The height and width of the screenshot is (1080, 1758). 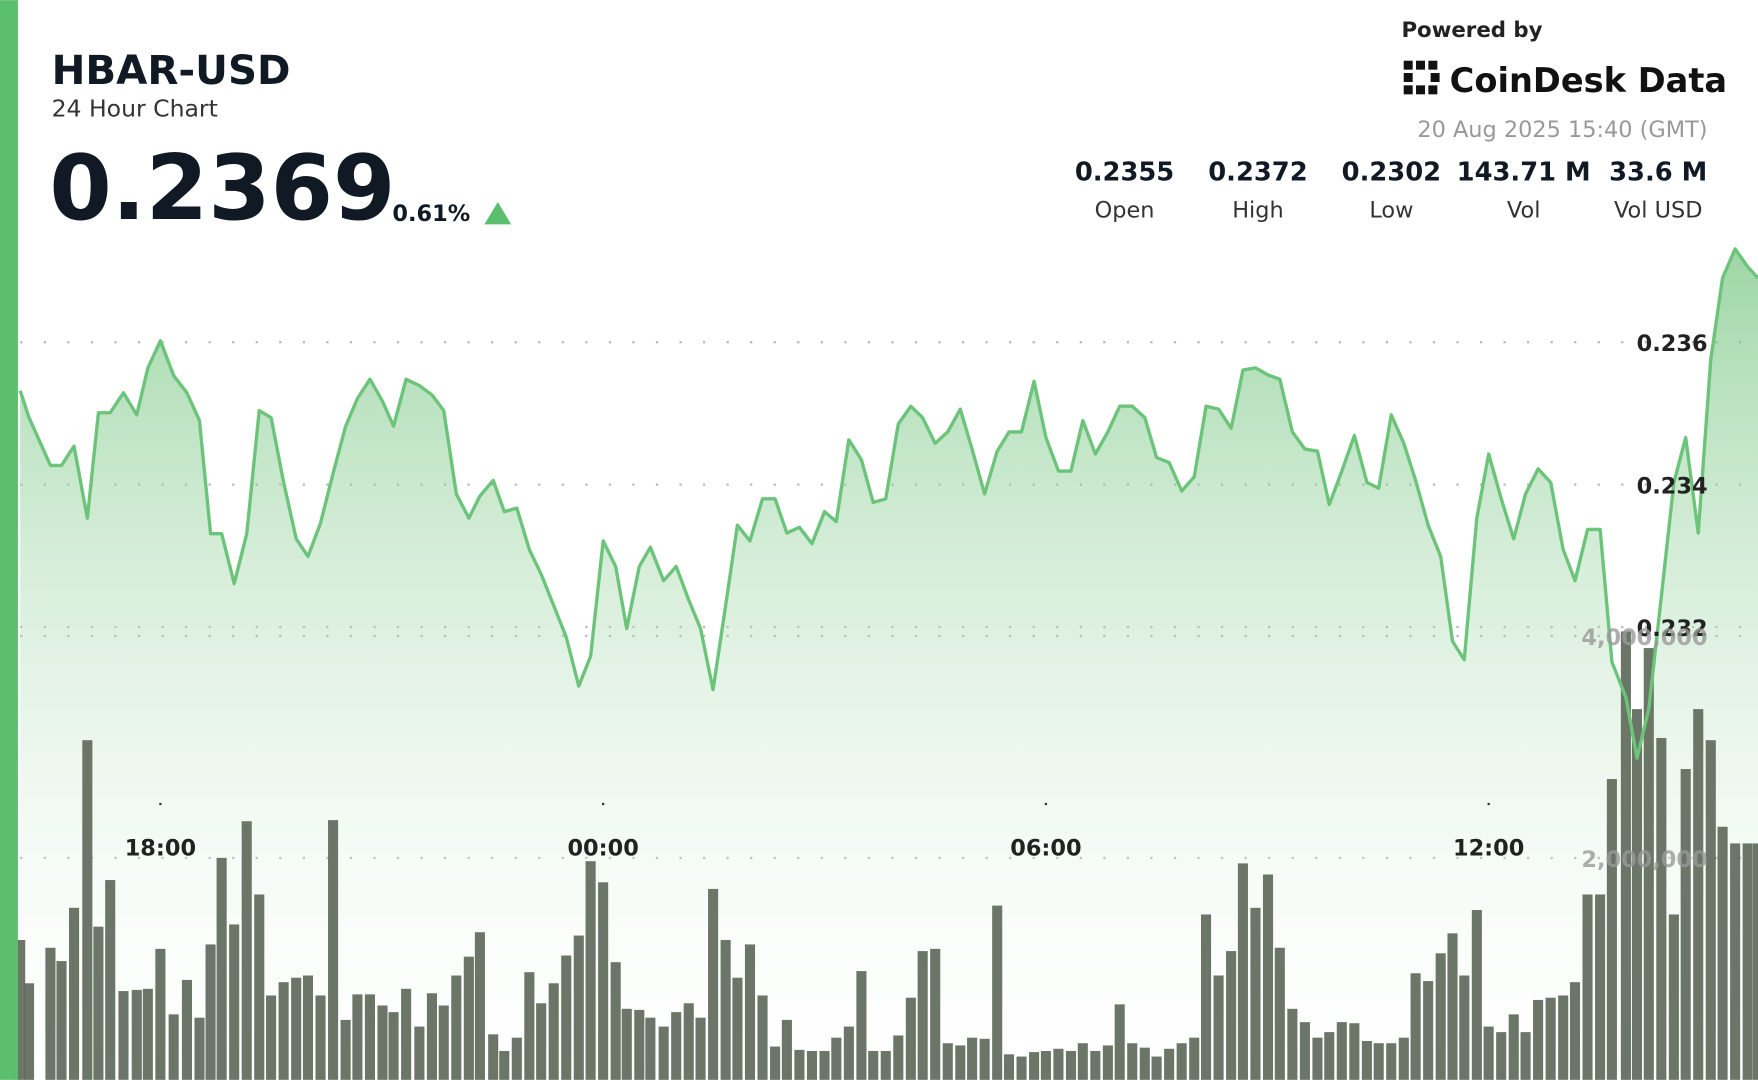 What do you see at coordinates (1391, 173) in the screenshot?
I see `stat-value: 0.2302` at bounding box center [1391, 173].